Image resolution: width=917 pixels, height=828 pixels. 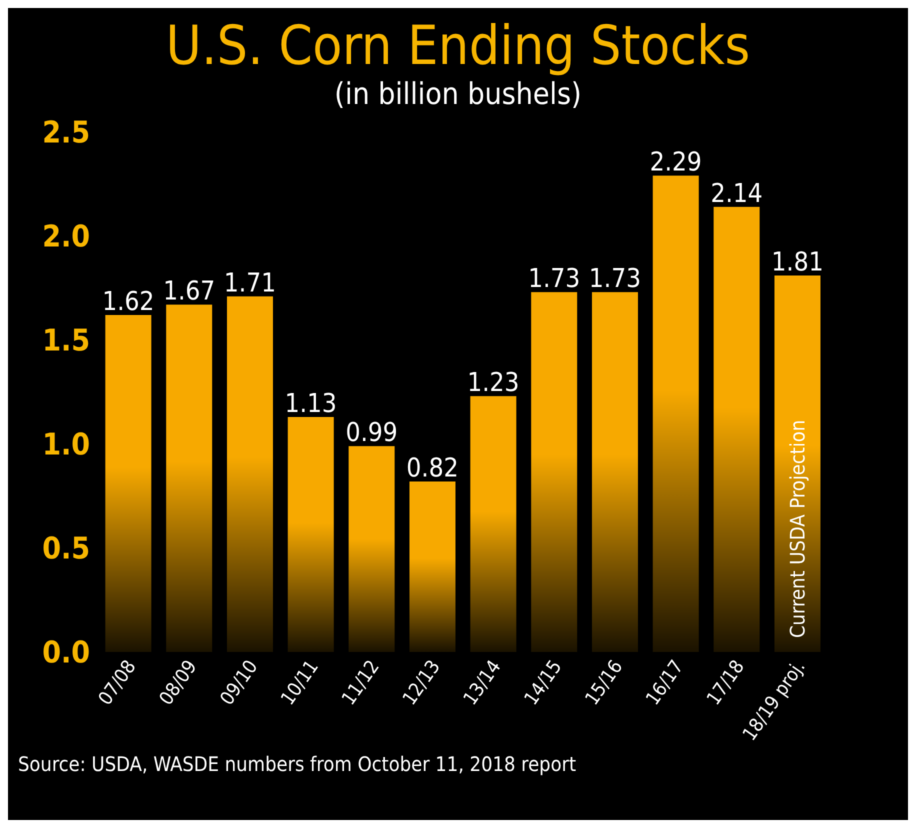 What do you see at coordinates (66, 445) in the screenshot?
I see `y-tick-label: 1.0` at bounding box center [66, 445].